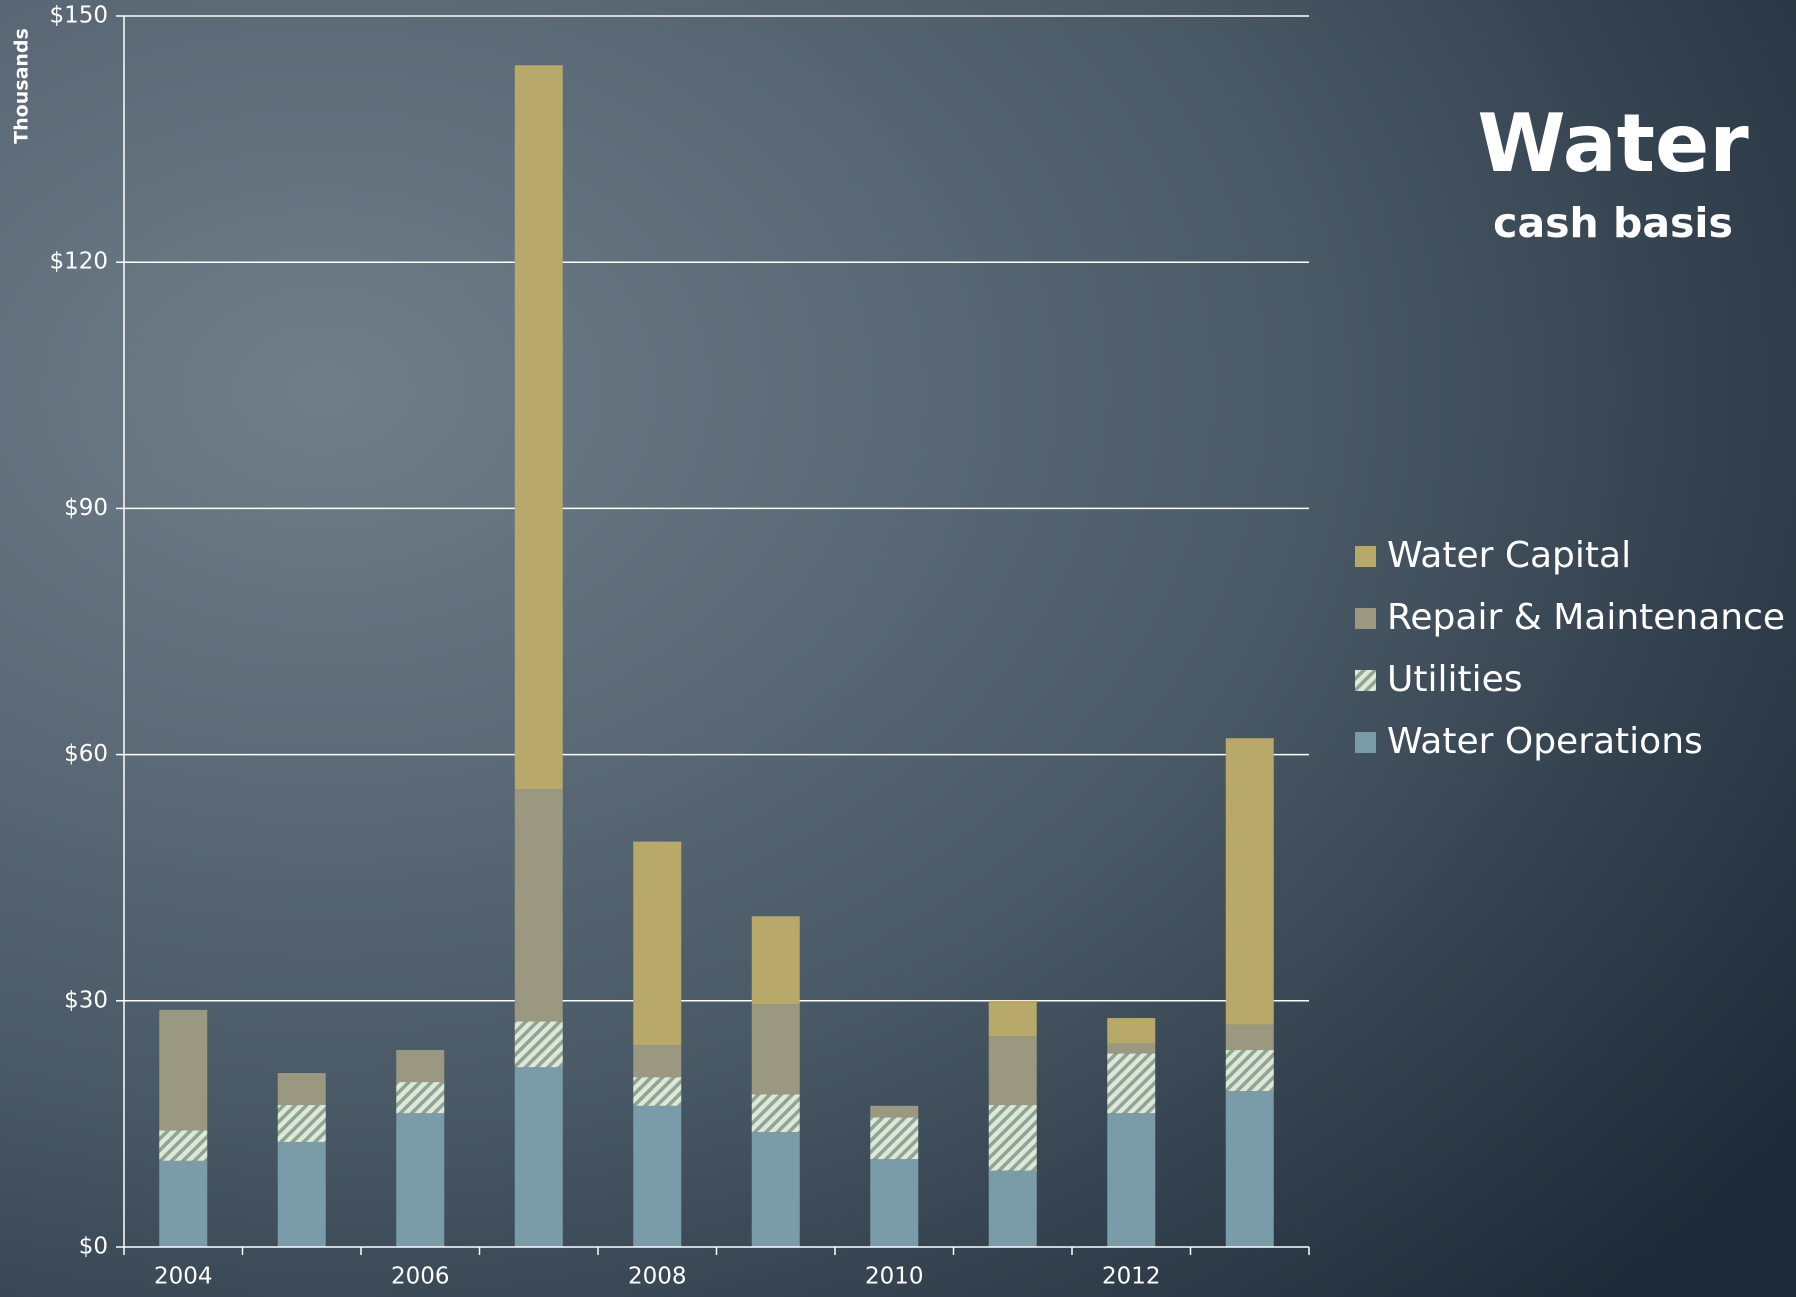 Image resolution: width=1796 pixels, height=1297 pixels. Describe the element at coordinates (86, 754) in the screenshot. I see `y-tick-label: $60` at that location.